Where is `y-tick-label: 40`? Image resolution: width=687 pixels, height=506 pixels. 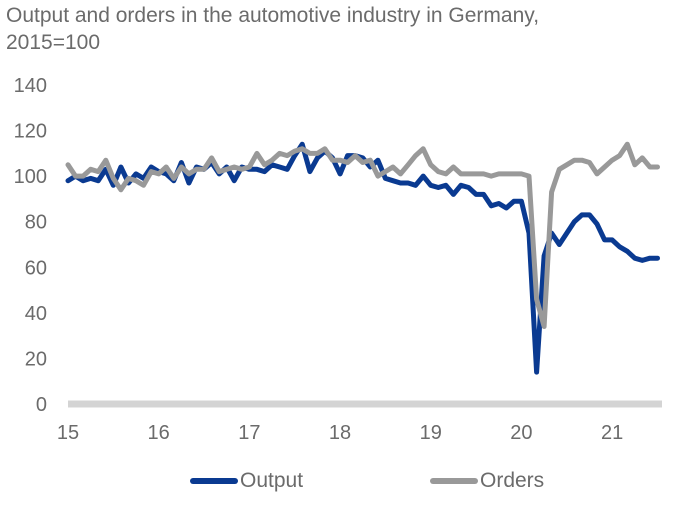
y-tick-label: 40 is located at coordinates (36, 314).